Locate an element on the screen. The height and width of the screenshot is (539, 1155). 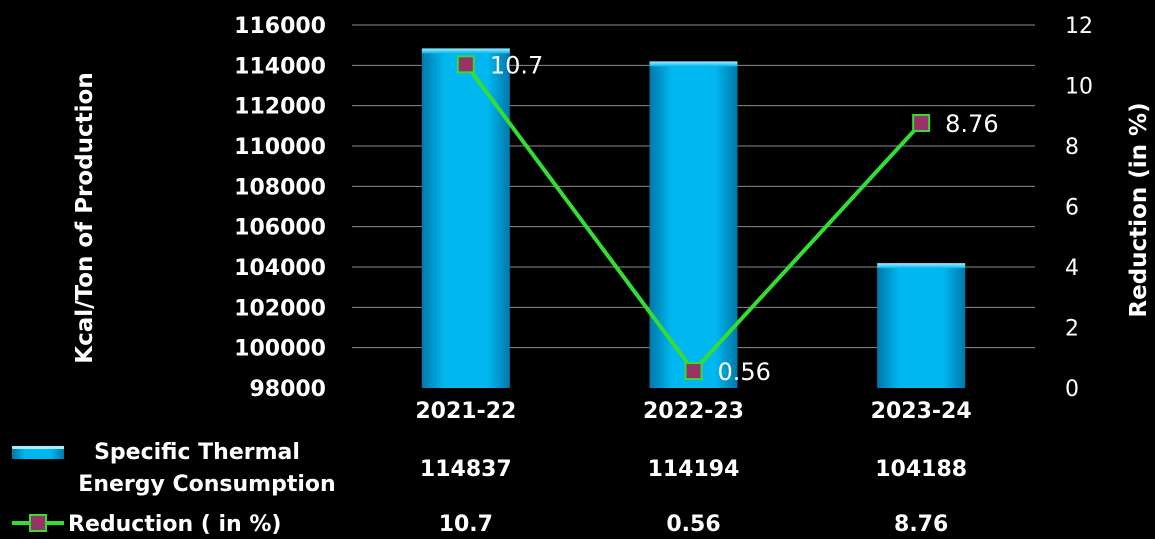
y-axis-title: Kcal/Ton of Production is located at coordinates (85, 217).